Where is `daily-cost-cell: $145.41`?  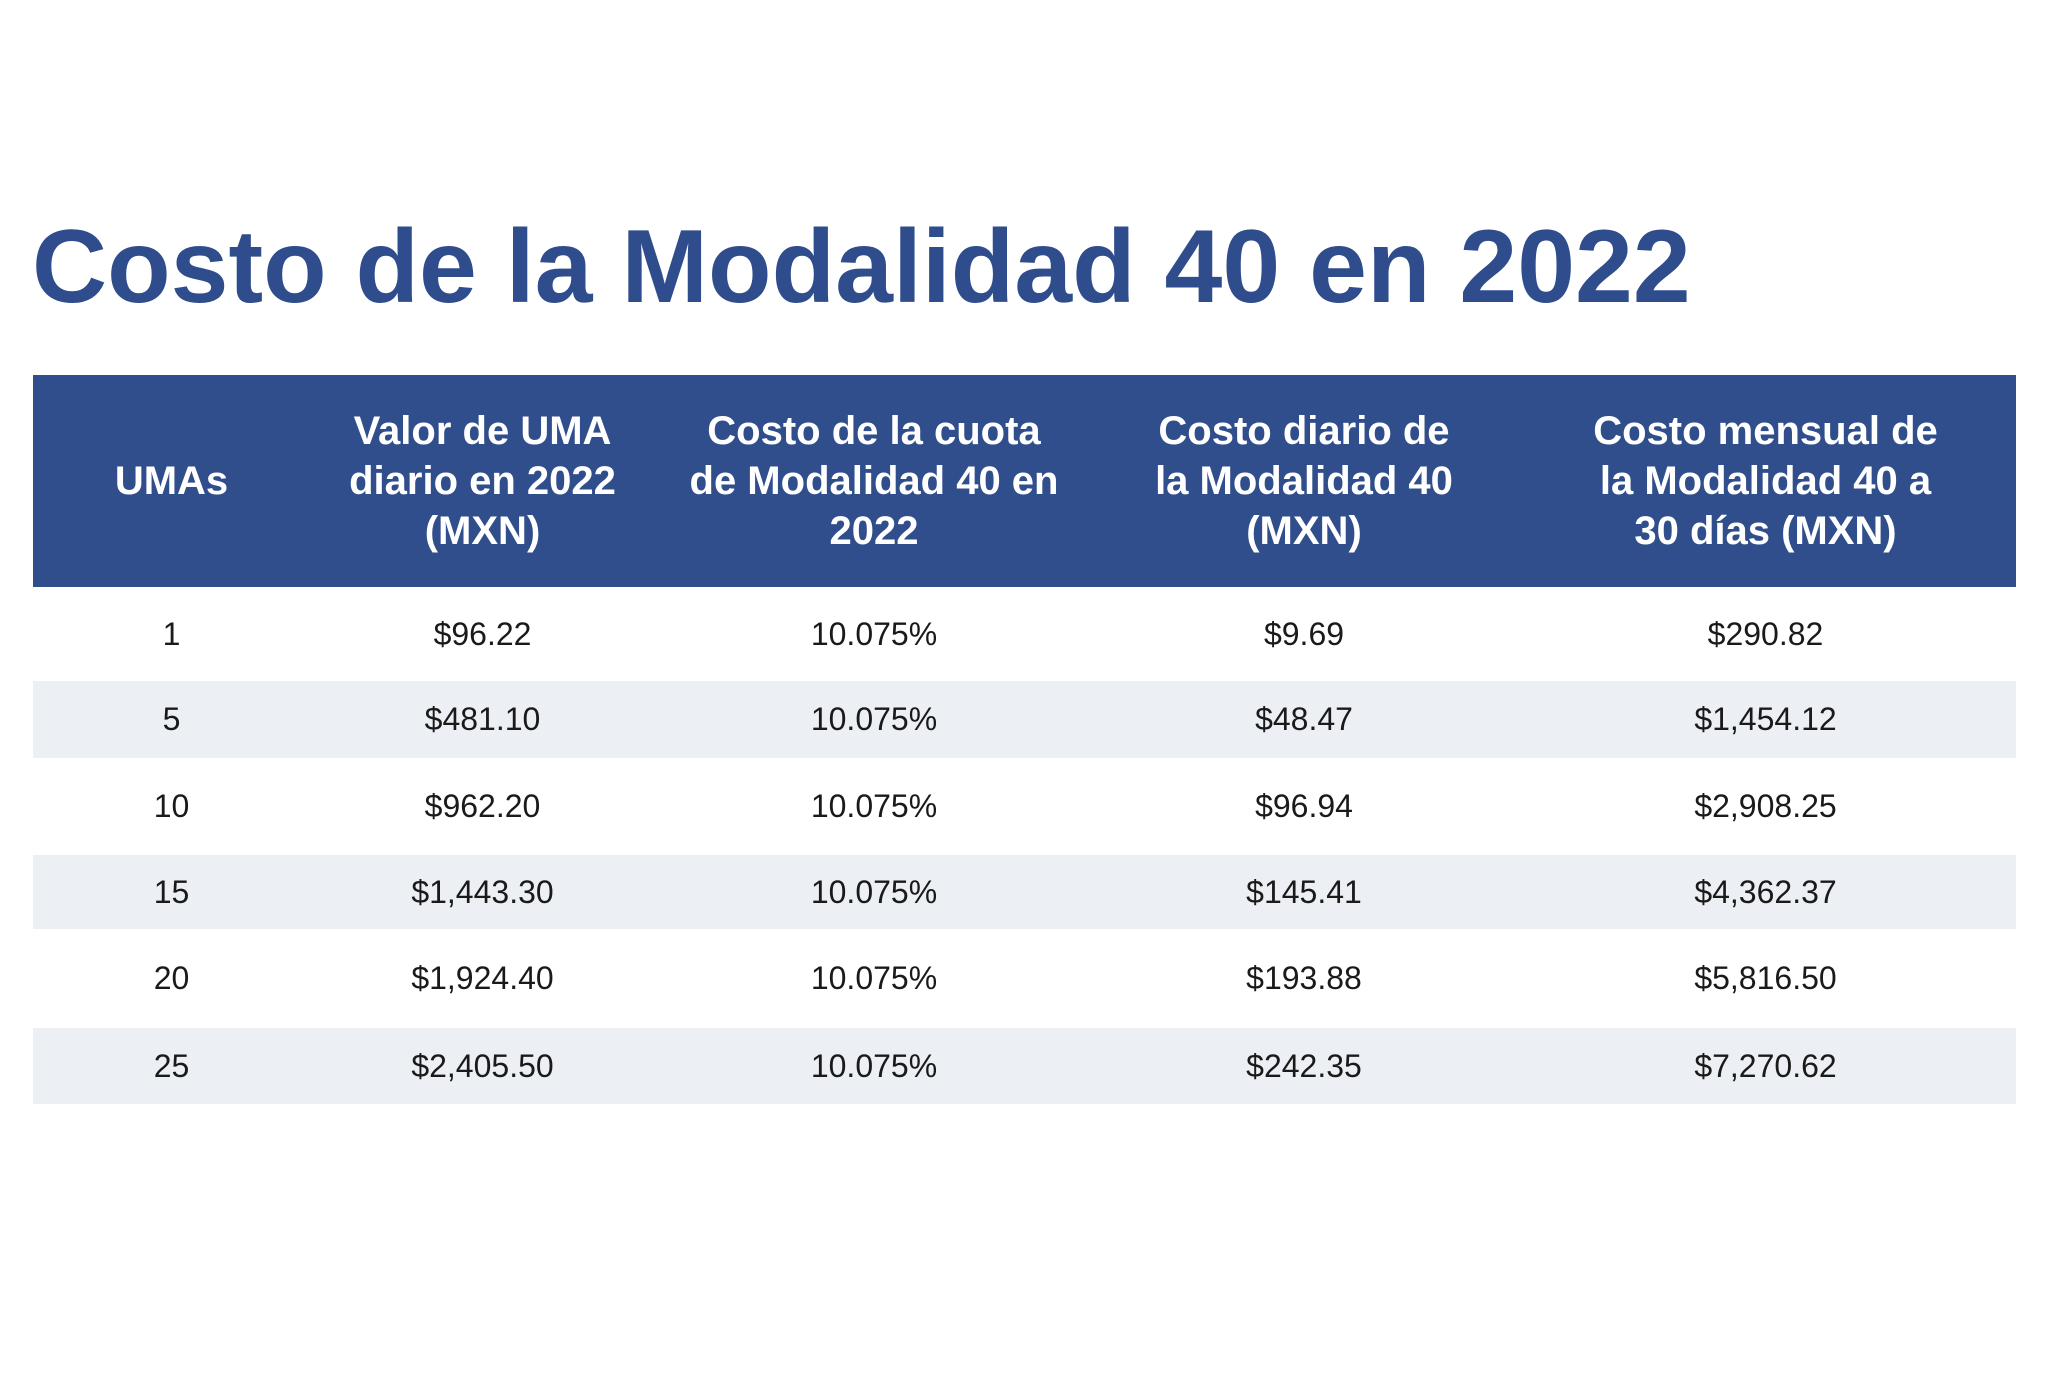
daily-cost-cell: $145.41 is located at coordinates (1304, 892).